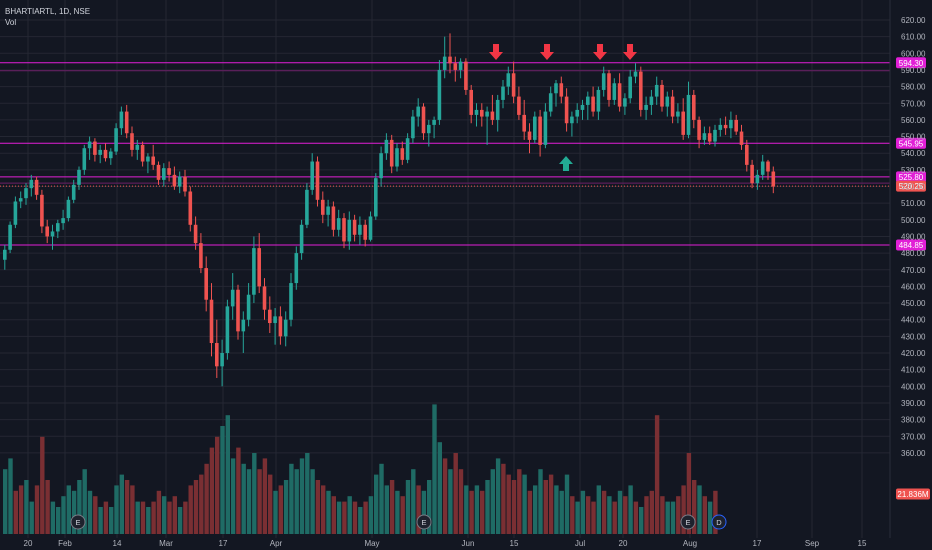 This screenshot has width=932, height=550. Describe the element at coordinates (623, 543) in the screenshot. I see `x-tick-label: 20` at that location.